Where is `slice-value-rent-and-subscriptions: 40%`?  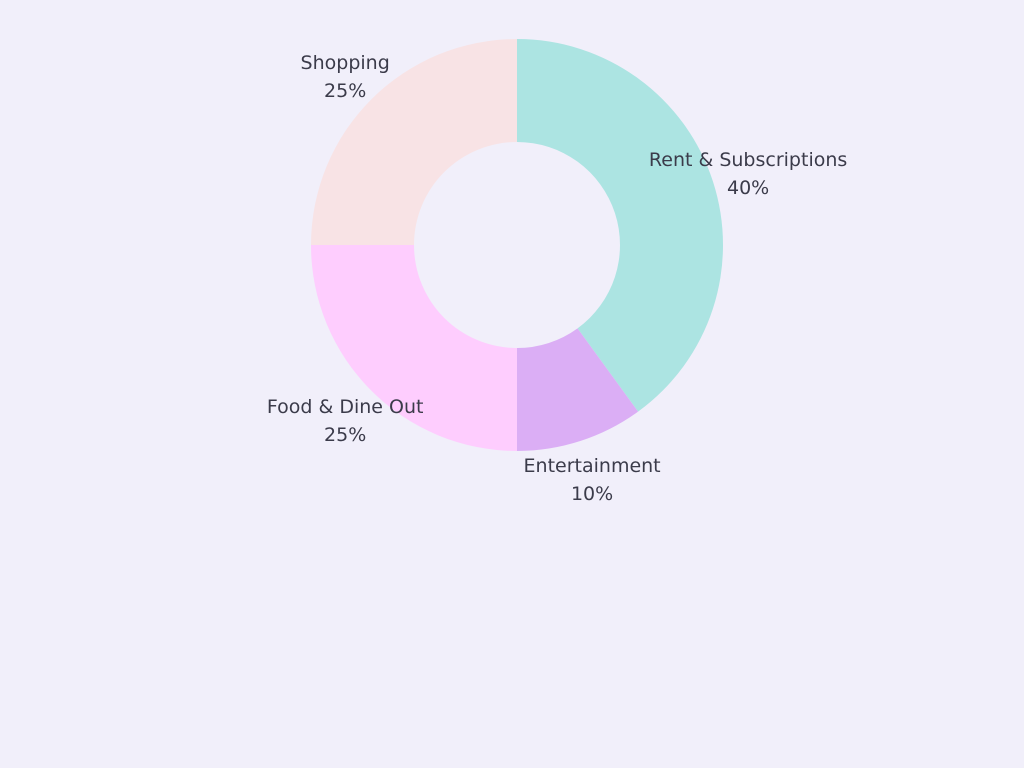
slice-value-rent-and-subscriptions: 40% is located at coordinates (748, 188).